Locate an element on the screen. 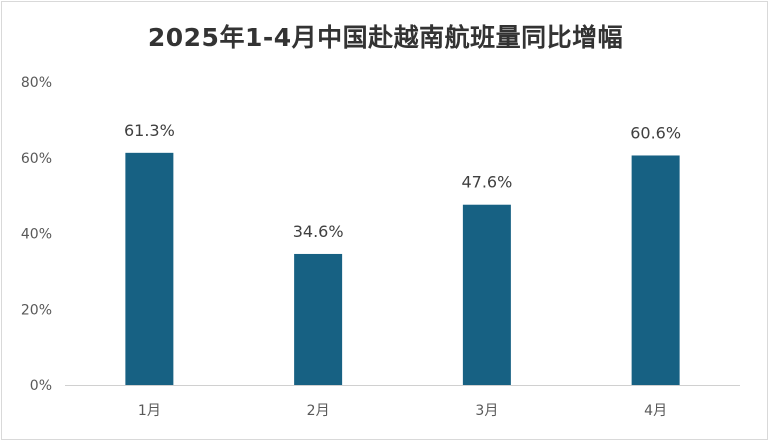 The height and width of the screenshot is (441, 769). y-tick-label: 40% is located at coordinates (36, 235).